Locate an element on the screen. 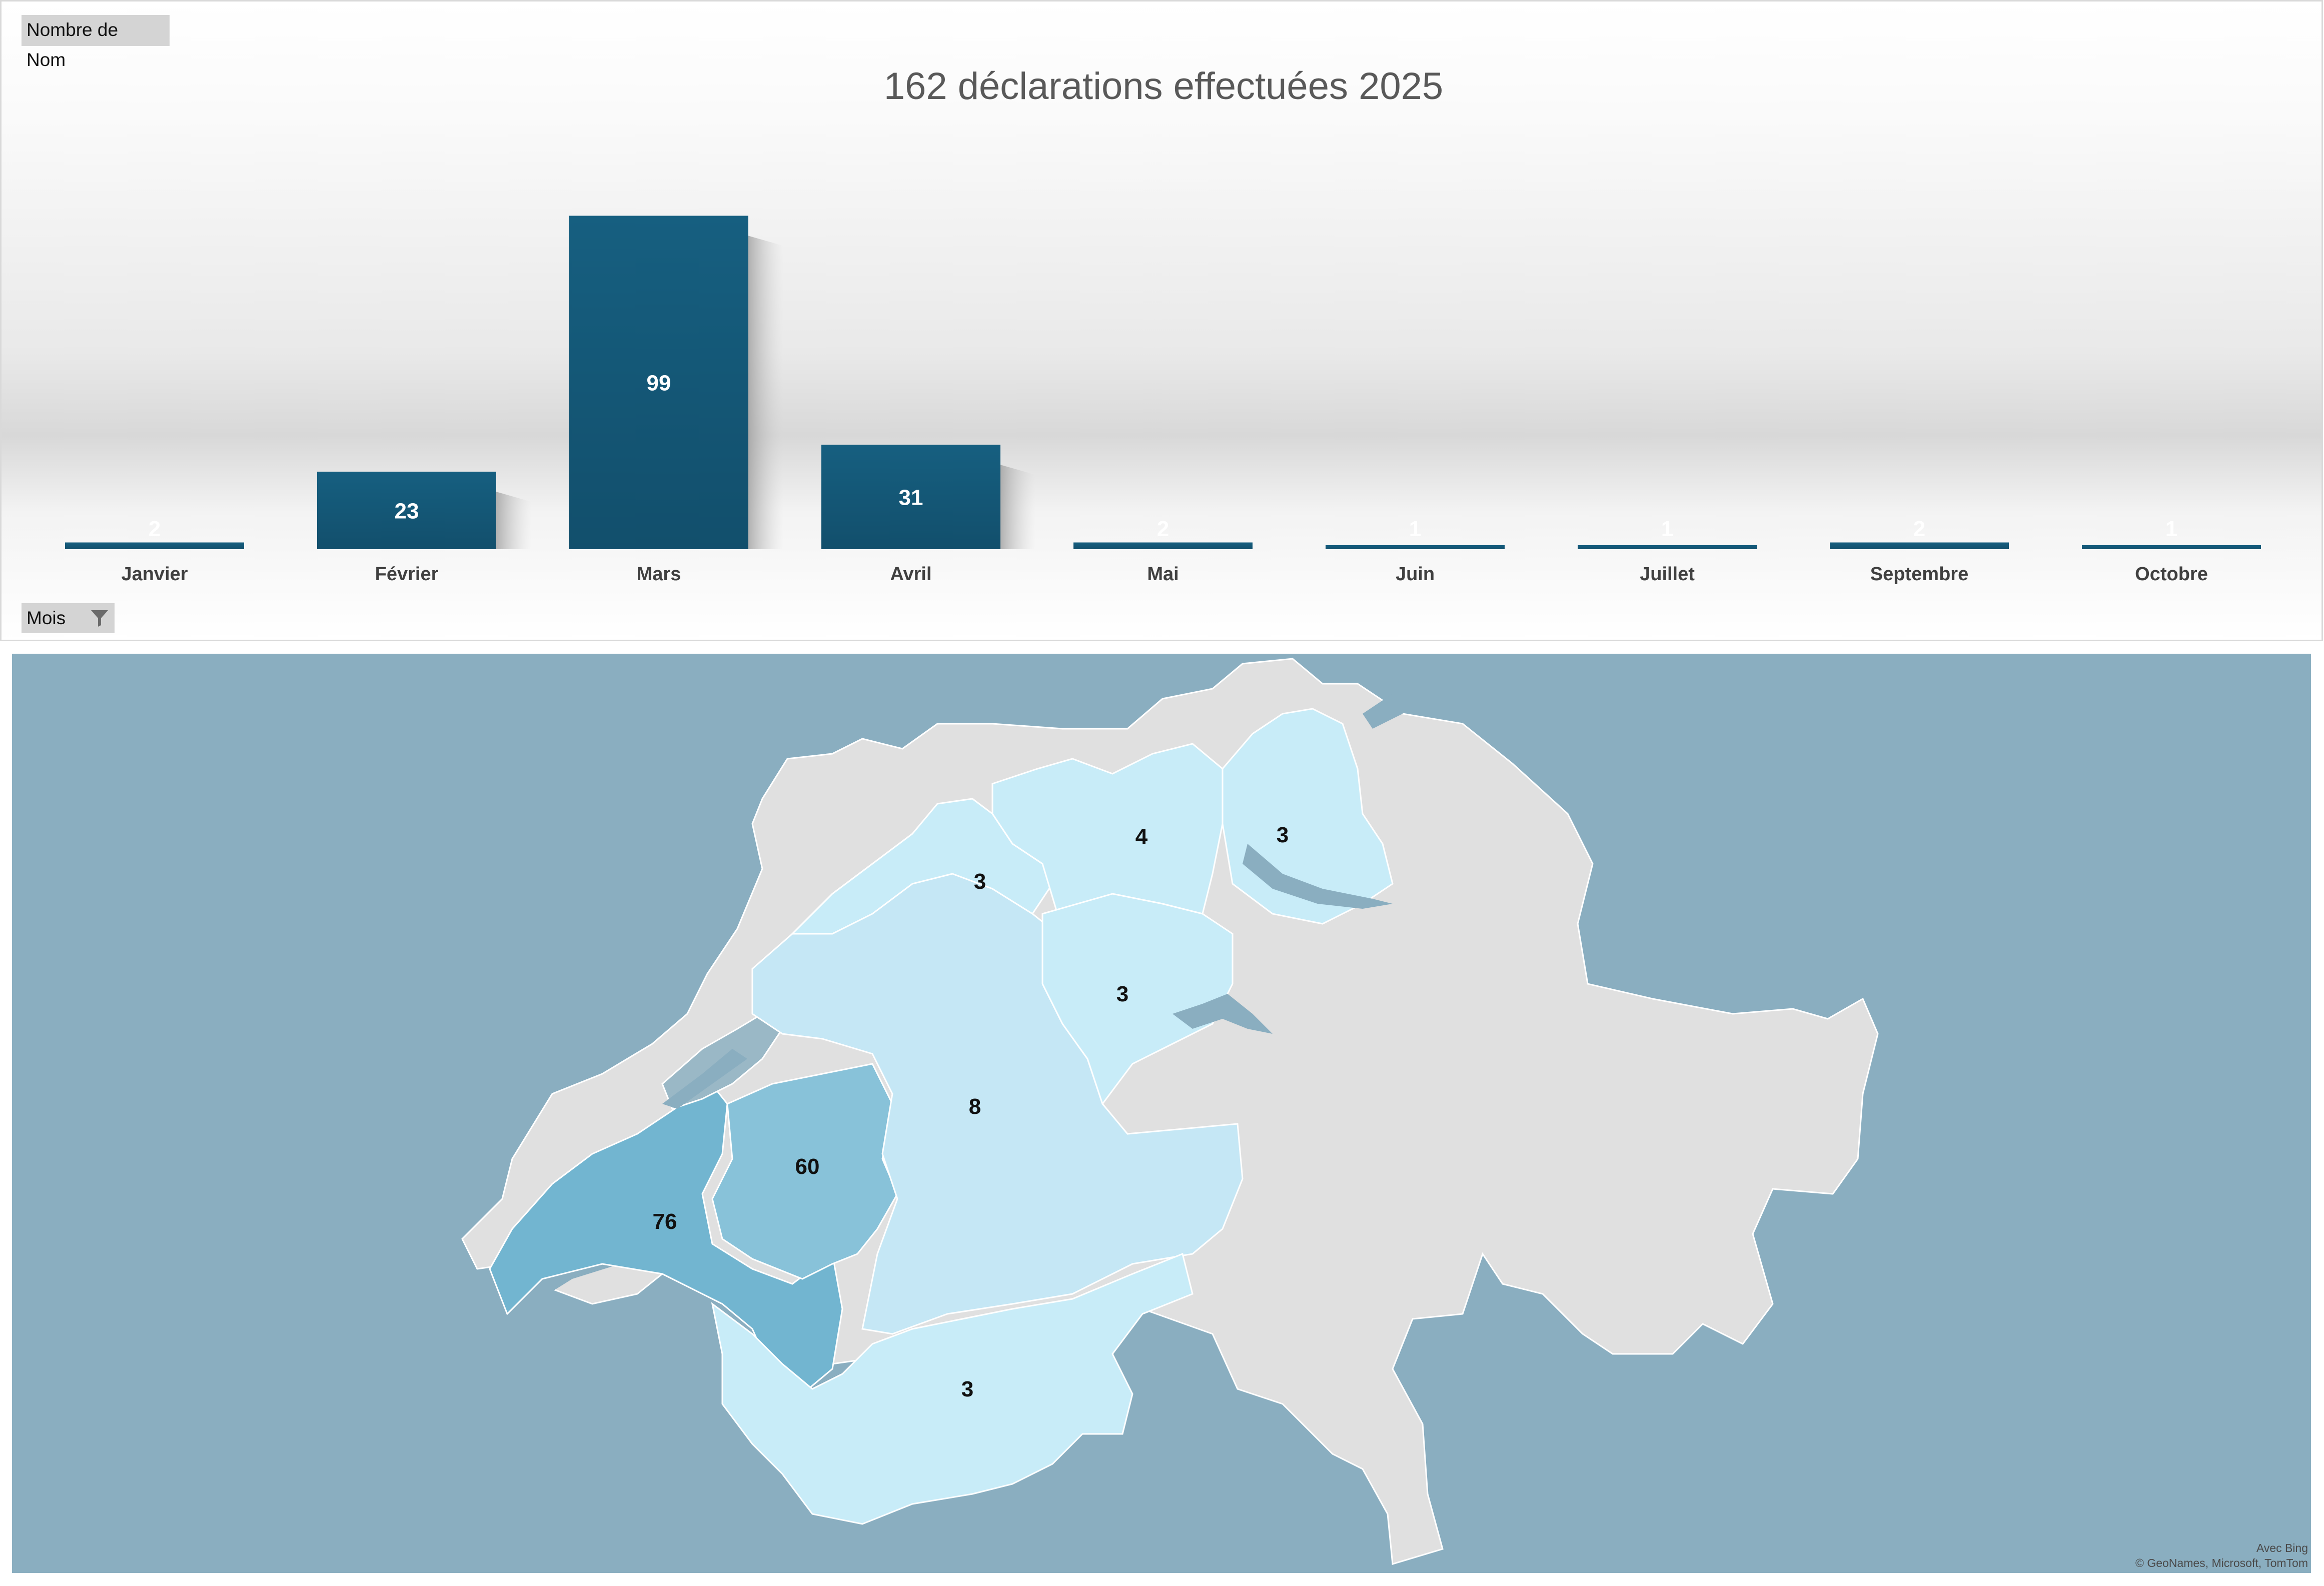 This screenshot has height=1586, width=2324. bar-janvier is located at coordinates (154, 546).